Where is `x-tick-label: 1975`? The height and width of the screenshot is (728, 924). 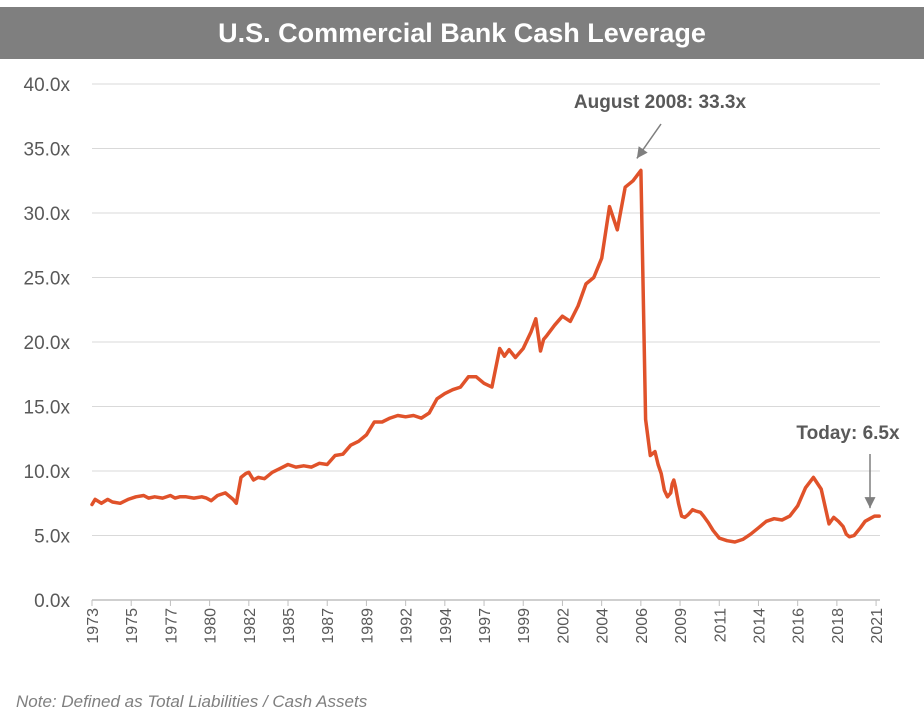
x-tick-label: 1975 is located at coordinates (132, 626).